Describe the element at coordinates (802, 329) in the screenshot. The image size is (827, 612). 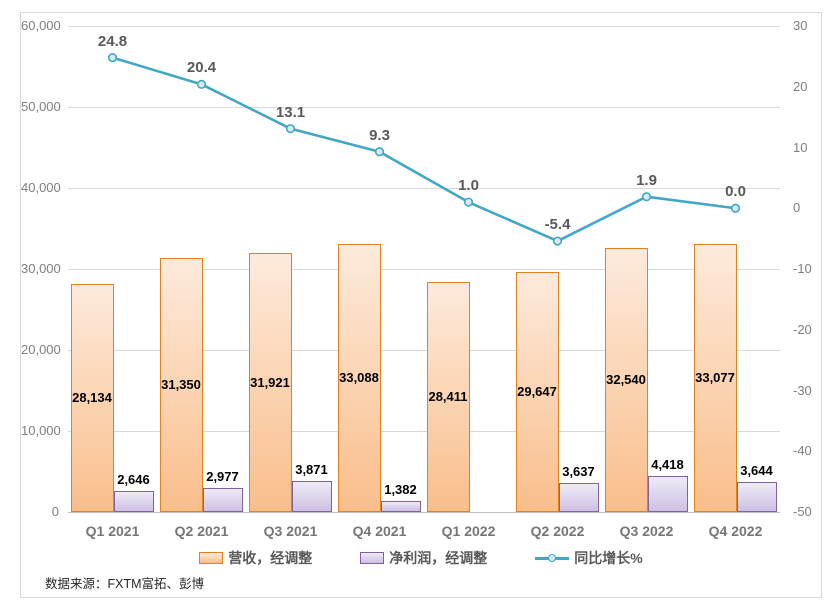
I see `right-axis-tick: -20` at that location.